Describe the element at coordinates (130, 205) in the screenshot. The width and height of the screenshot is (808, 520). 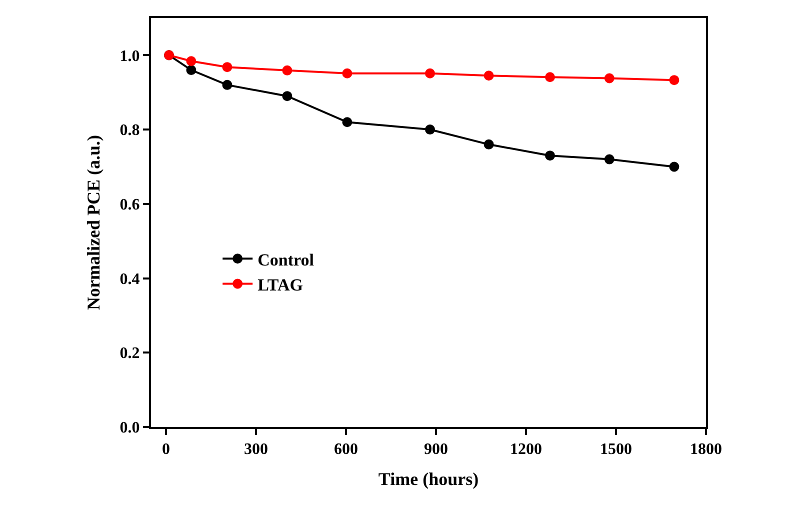
I see `y-tick-label: 0.6` at that location.